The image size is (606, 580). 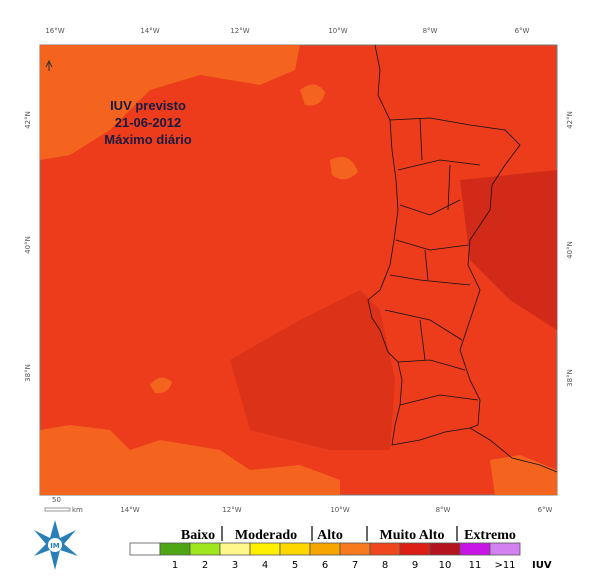 I want to click on bottom-tick-label: 12°W, so click(x=231, y=510).